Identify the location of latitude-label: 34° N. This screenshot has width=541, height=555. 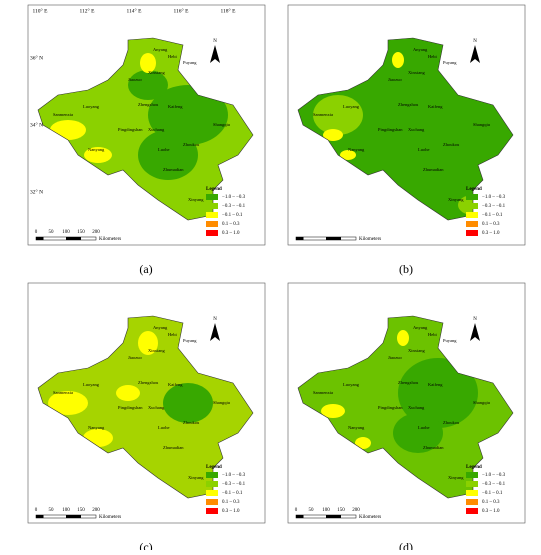
(36, 124).